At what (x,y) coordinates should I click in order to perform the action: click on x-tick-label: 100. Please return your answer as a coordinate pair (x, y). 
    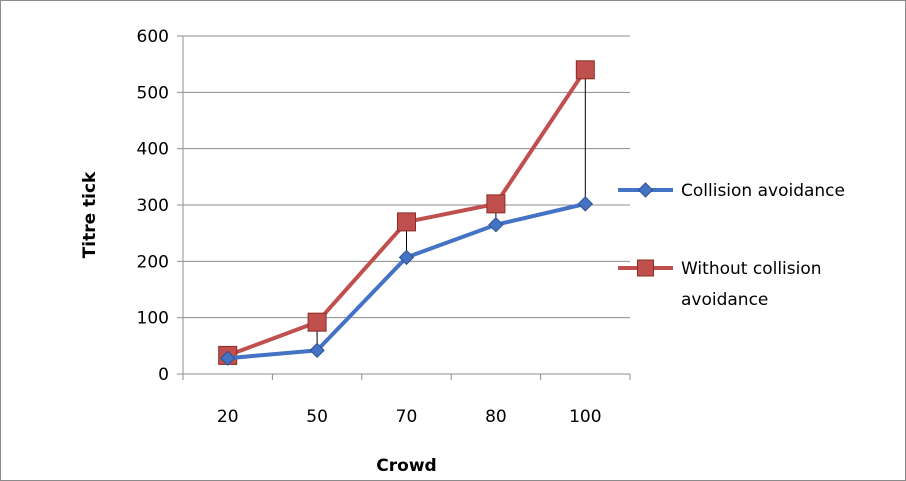
    Looking at the image, I should click on (585, 417).